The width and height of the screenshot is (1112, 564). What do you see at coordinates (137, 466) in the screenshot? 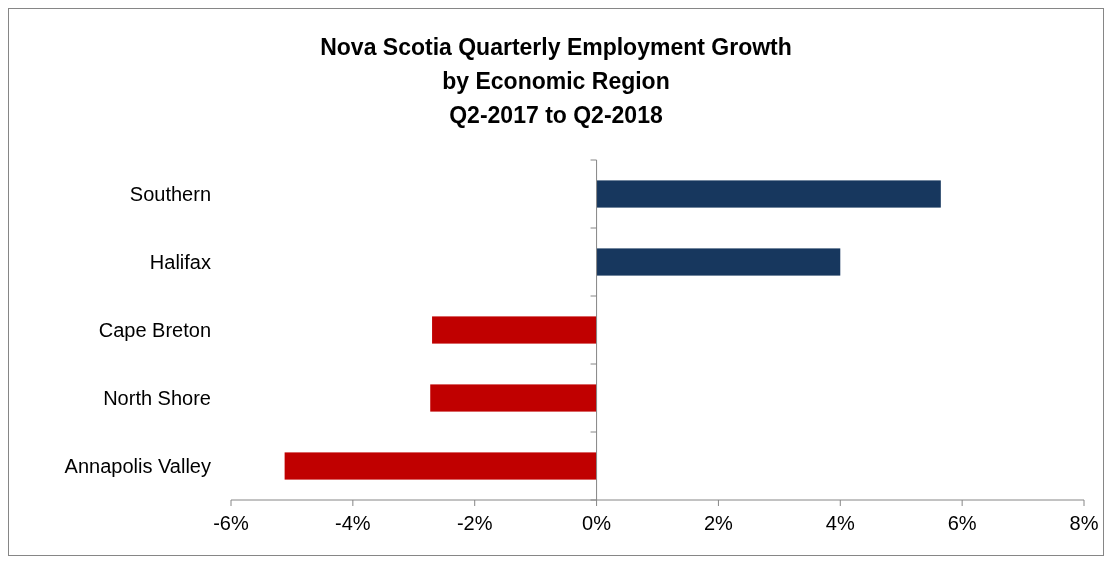
I see `y-tick-label: Annapolis Valley` at bounding box center [137, 466].